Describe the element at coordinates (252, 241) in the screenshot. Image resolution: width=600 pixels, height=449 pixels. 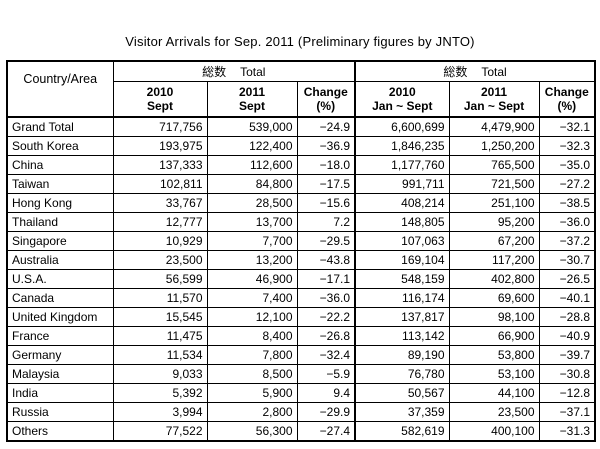
I see `value-cell: 7,700` at that location.